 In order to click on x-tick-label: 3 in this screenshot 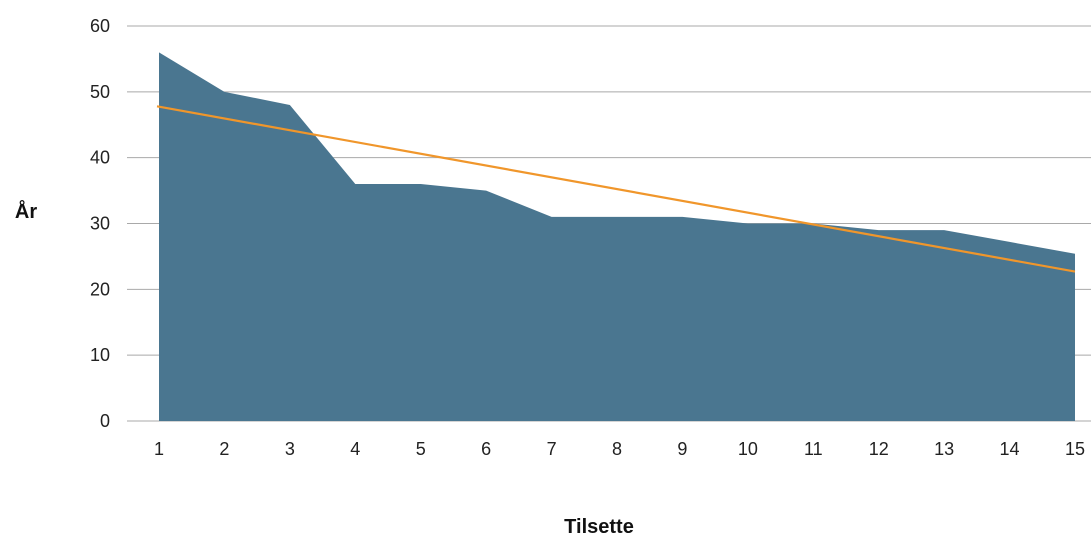, I will do `click(290, 449)`.